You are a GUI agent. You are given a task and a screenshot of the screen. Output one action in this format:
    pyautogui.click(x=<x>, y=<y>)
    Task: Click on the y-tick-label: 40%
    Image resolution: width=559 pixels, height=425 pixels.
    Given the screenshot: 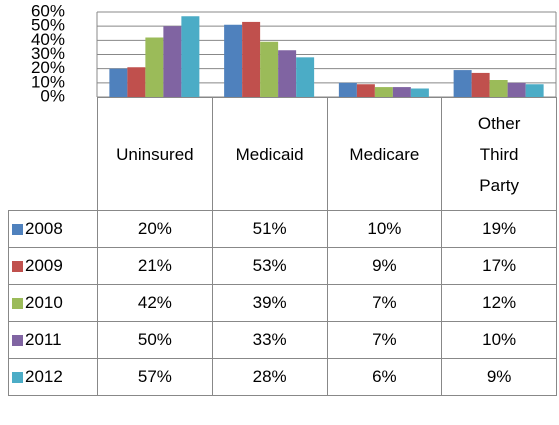 What is the action you would take?
    pyautogui.click(x=48, y=39)
    